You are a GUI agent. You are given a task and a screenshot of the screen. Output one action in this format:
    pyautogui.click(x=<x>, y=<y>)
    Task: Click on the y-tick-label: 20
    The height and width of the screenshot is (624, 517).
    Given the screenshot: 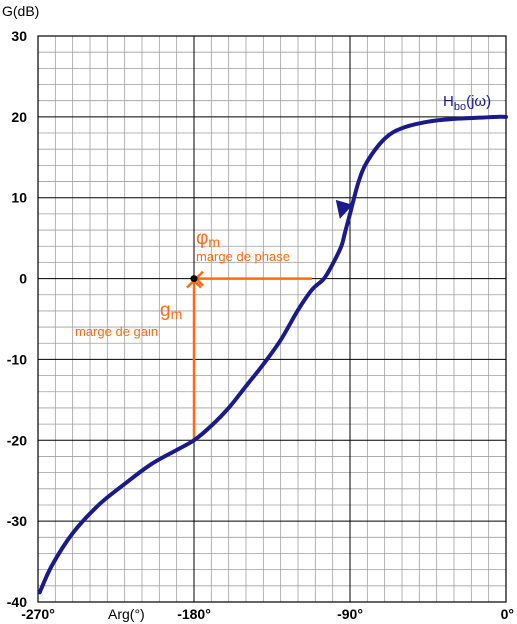 What is the action you would take?
    pyautogui.click(x=19, y=117)
    